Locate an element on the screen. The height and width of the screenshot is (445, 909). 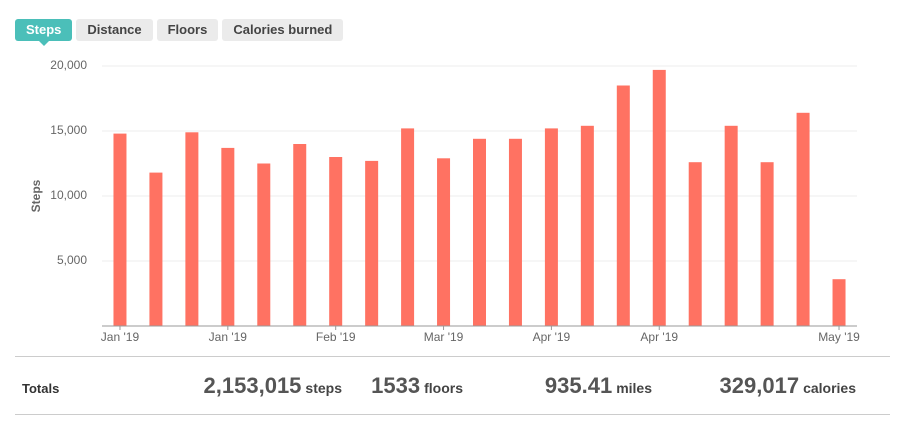
y-axis-label: Steps is located at coordinates (36, 195).